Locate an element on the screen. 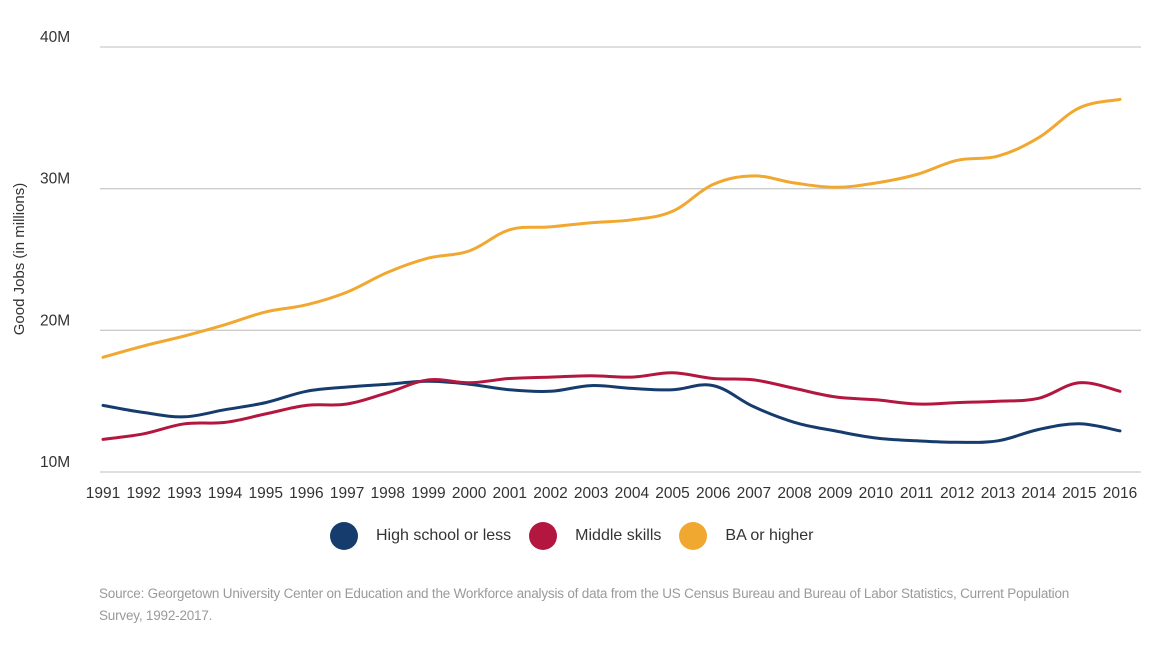 The height and width of the screenshot is (650, 1156). x-tick-label: 1996 is located at coordinates (306, 493).